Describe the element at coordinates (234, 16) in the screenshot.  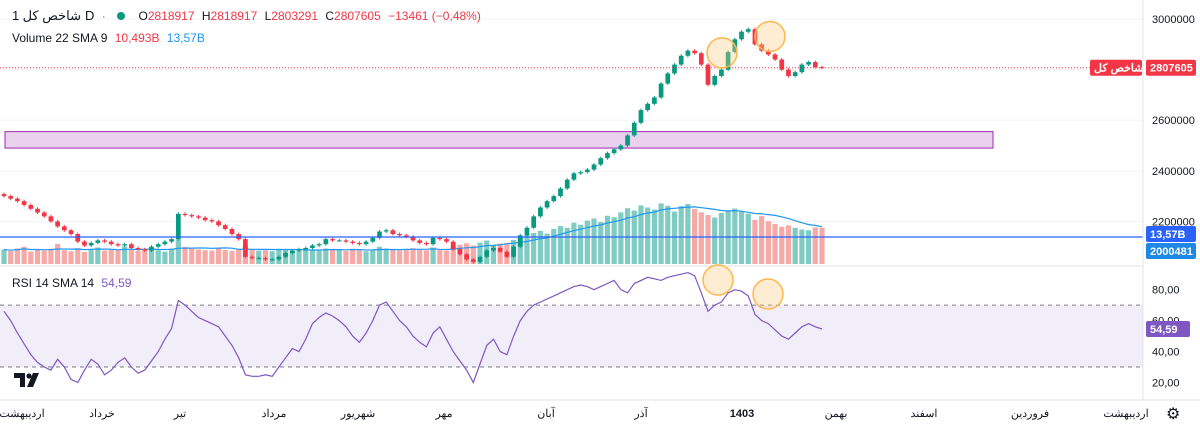
I see `high-value: 2818917` at that location.